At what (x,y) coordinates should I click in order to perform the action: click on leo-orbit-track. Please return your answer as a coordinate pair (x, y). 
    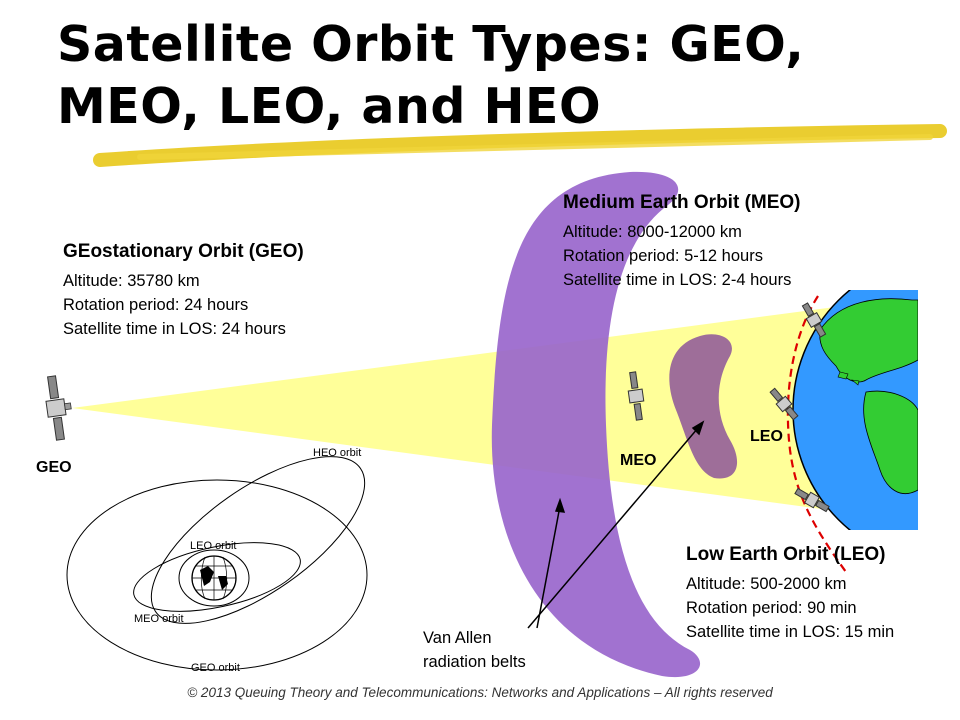
    Looking at the image, I should click on (816, 434).